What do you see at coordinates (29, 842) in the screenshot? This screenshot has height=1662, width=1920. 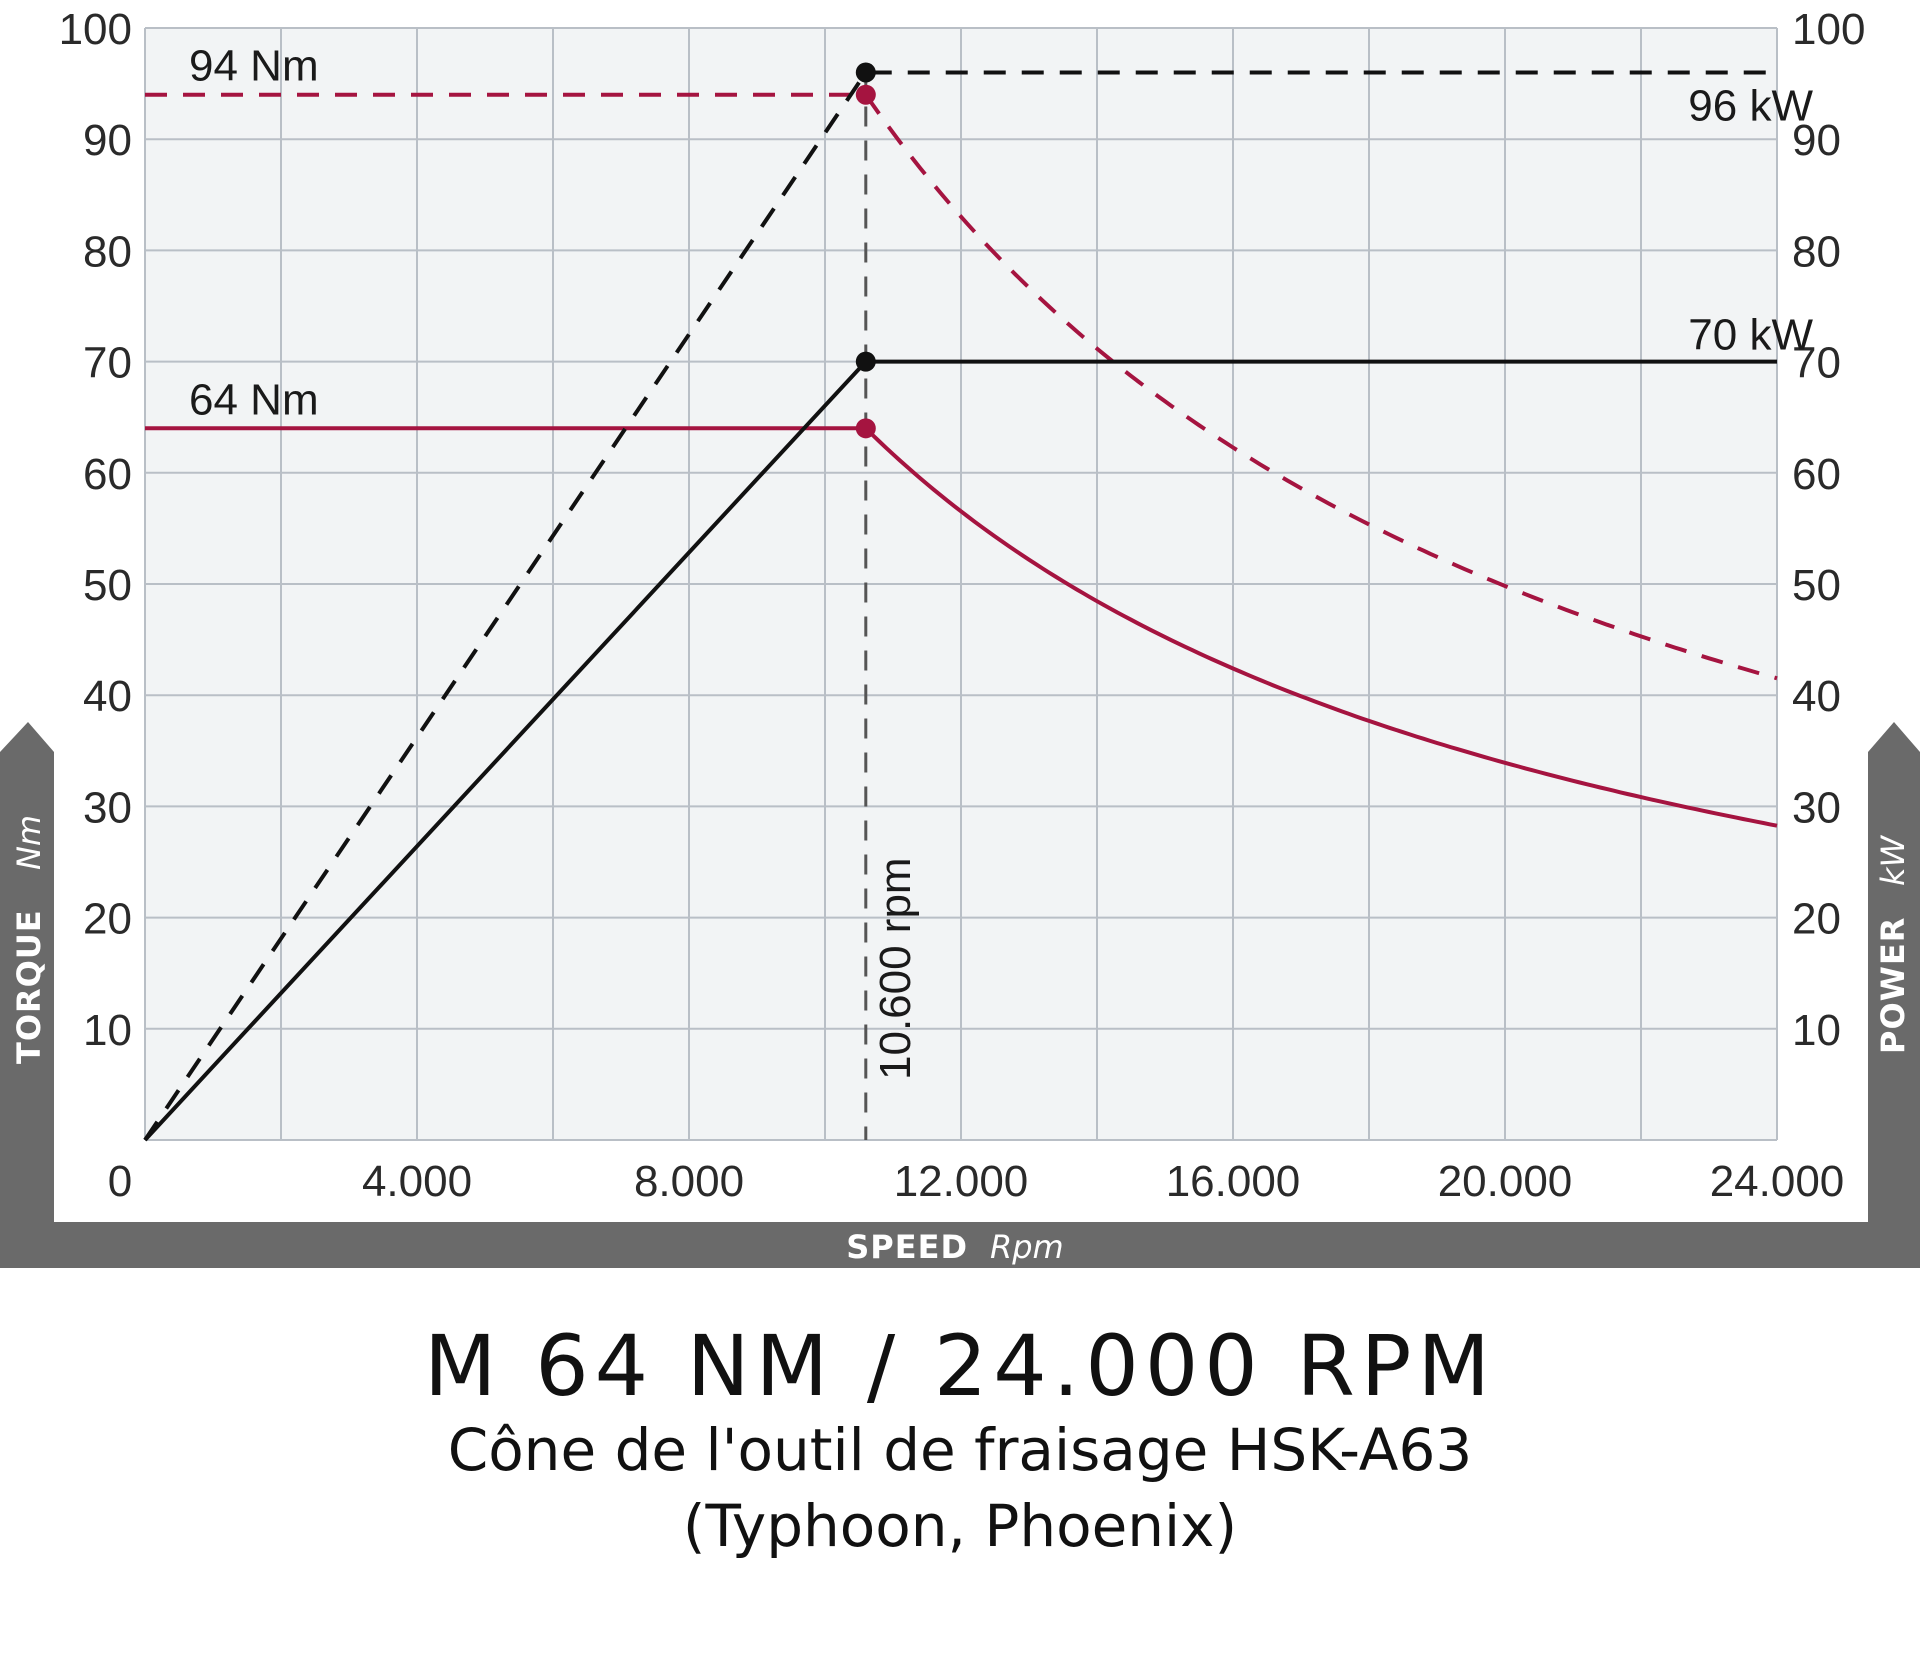 I see `torque-axis-unit: Nm` at bounding box center [29, 842].